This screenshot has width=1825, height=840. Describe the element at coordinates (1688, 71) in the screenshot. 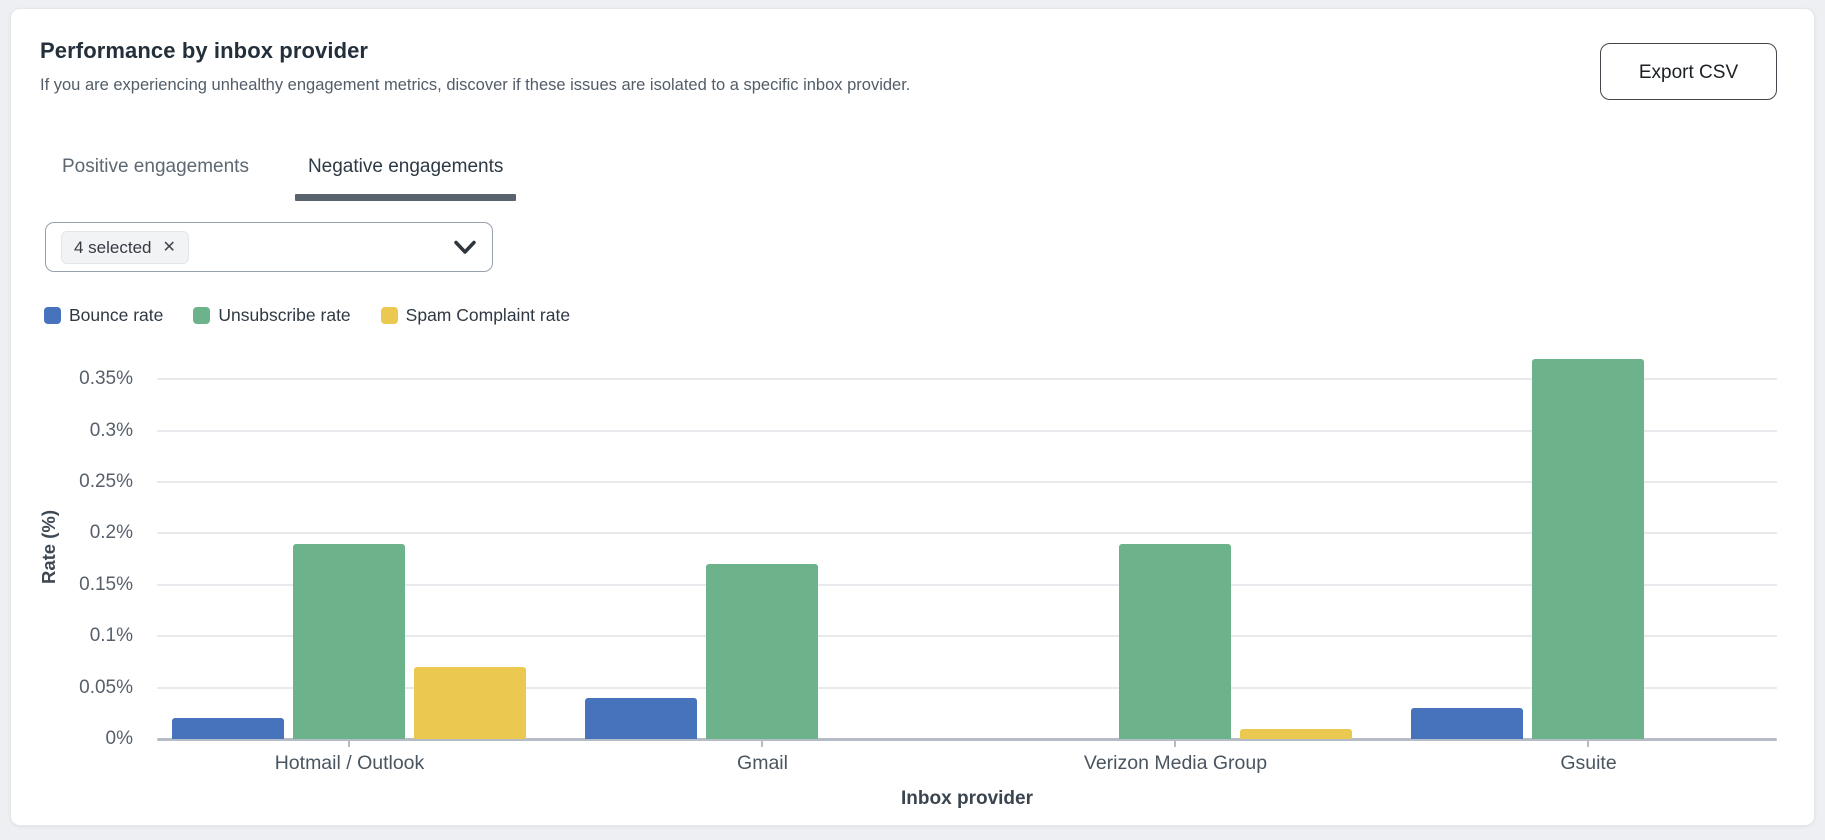

I see `export-csv-button: Export CSV` at that location.